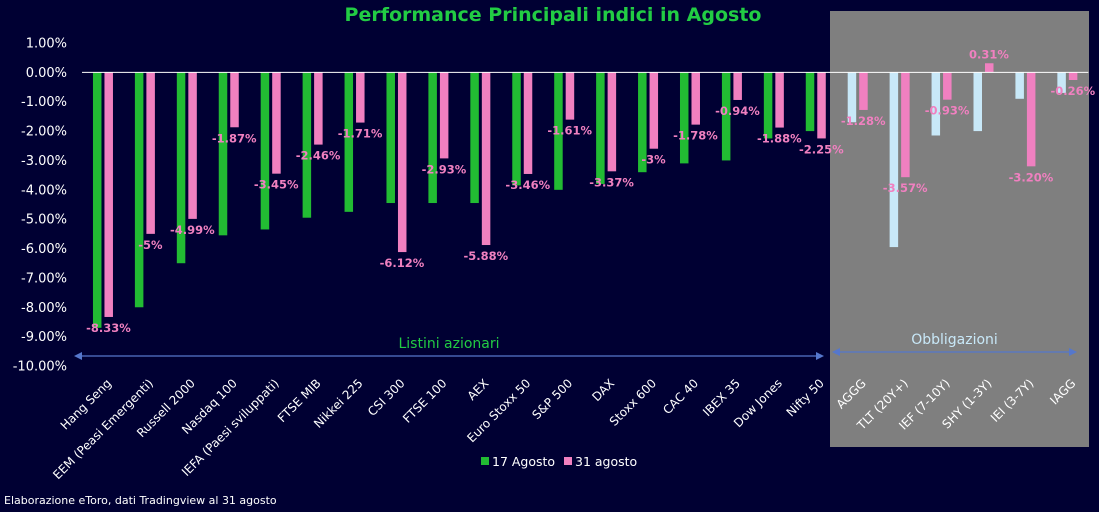 The height and width of the screenshot is (512, 1099). What do you see at coordinates (1073, 91) in the screenshot?
I see `data-label: -0.26%` at bounding box center [1073, 91].